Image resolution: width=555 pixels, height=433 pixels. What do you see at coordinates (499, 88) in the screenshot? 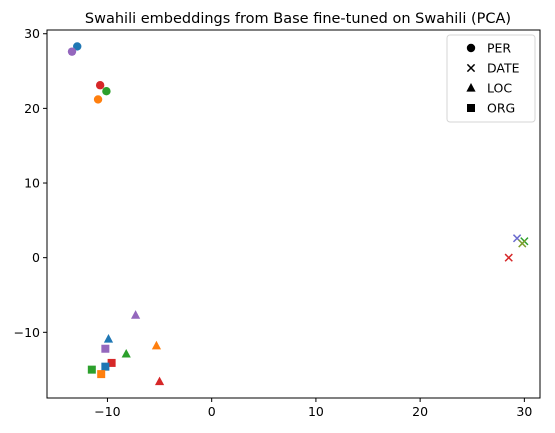
I see `legend-label: LOC` at bounding box center [499, 88].